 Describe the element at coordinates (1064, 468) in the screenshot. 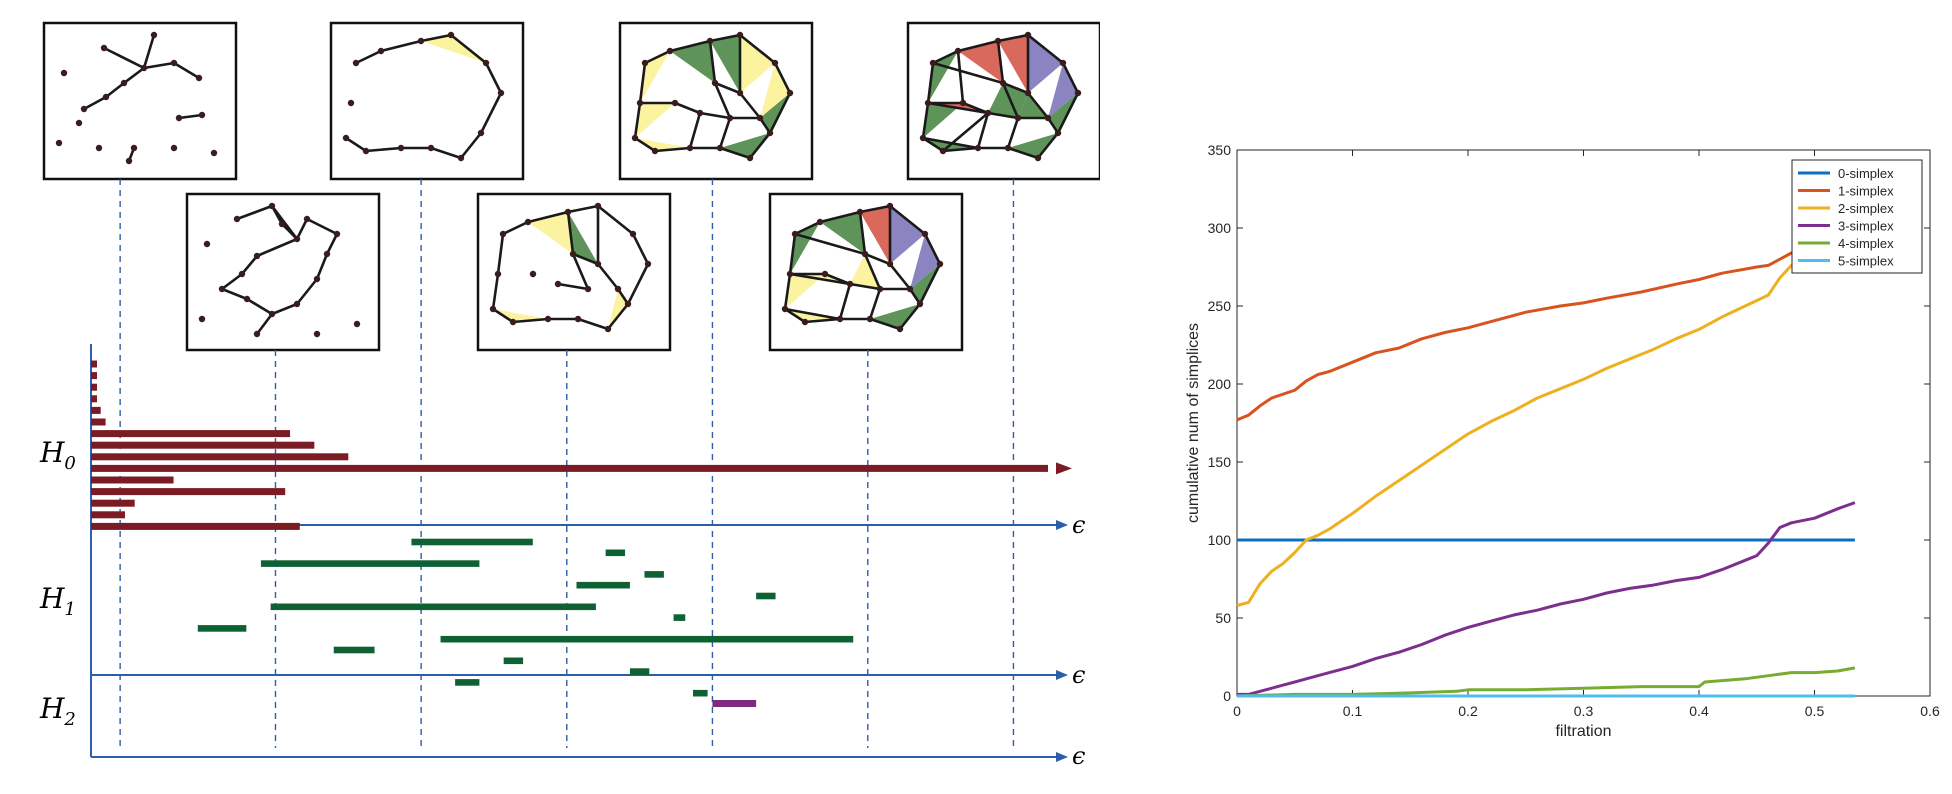

I see `h0-bar-arrowhead` at that location.